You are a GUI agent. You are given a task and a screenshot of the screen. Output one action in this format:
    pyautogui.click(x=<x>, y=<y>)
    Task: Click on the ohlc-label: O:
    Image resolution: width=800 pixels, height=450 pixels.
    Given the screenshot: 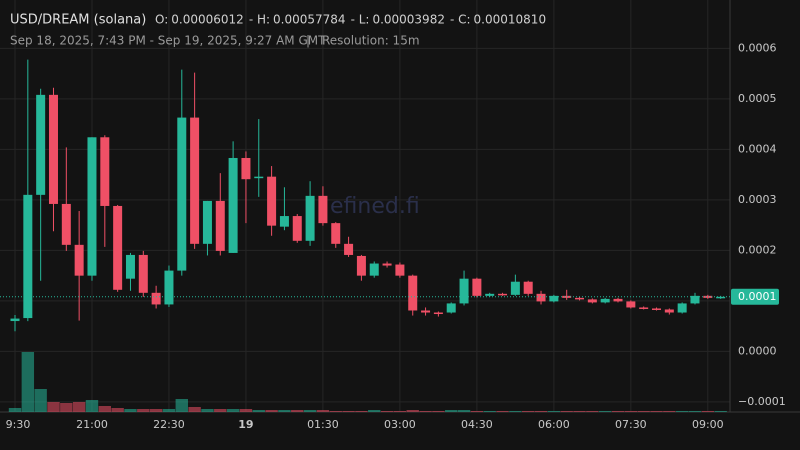 What is the action you would take?
    pyautogui.click(x=161, y=20)
    